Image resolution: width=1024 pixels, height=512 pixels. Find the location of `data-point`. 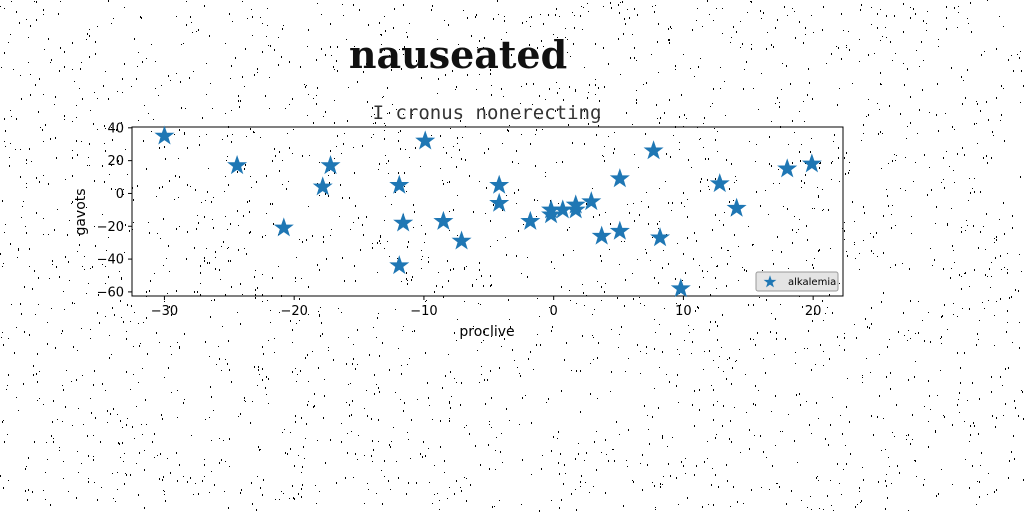

data-point is located at coordinates (619, 230).